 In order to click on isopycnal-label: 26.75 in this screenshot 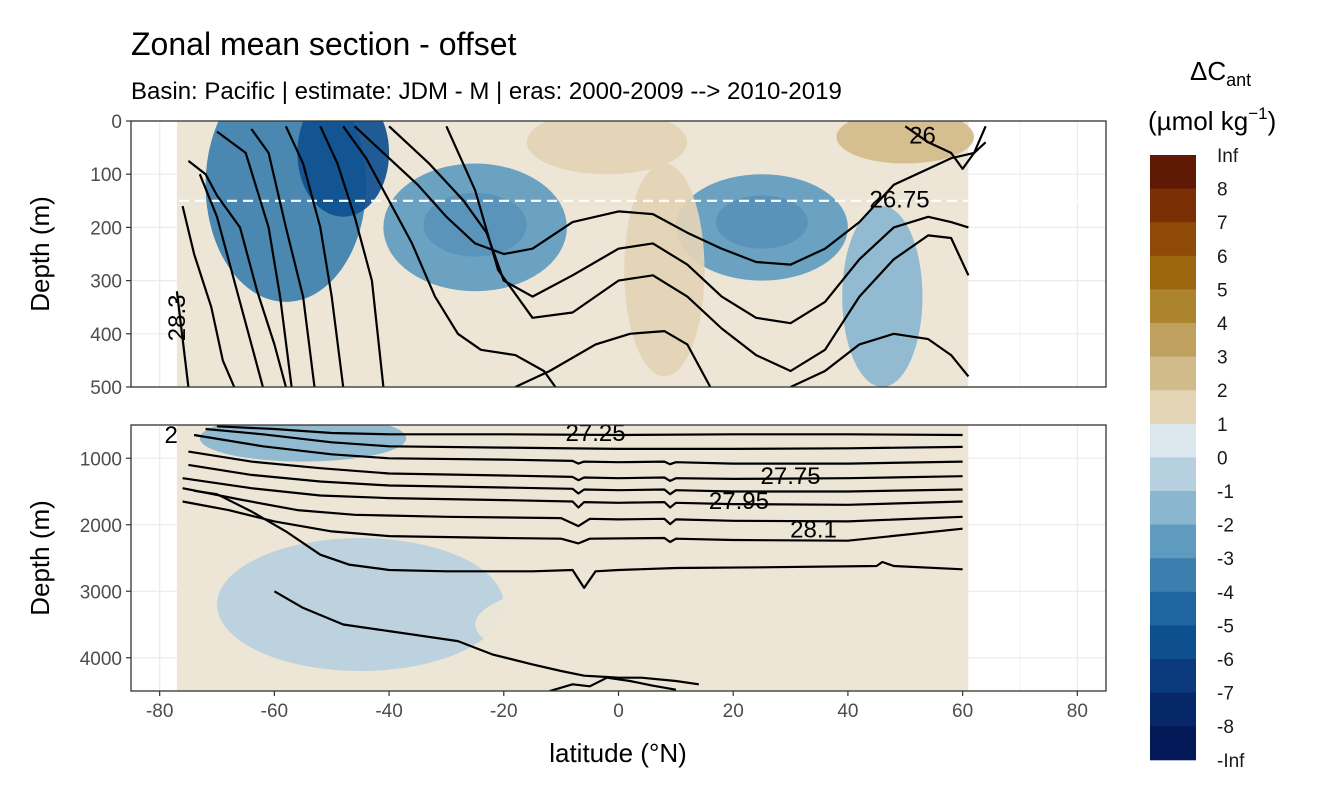, I will do `click(899, 200)`.